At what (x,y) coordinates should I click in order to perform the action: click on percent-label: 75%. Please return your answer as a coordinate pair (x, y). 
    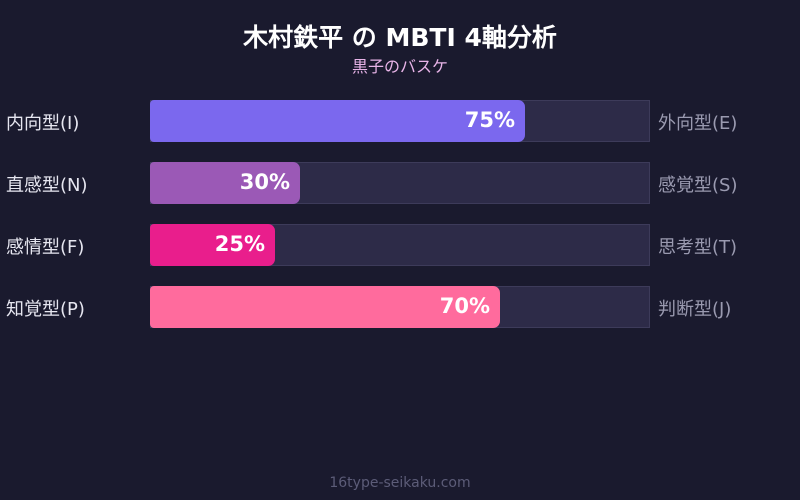
    Looking at the image, I should click on (489, 120).